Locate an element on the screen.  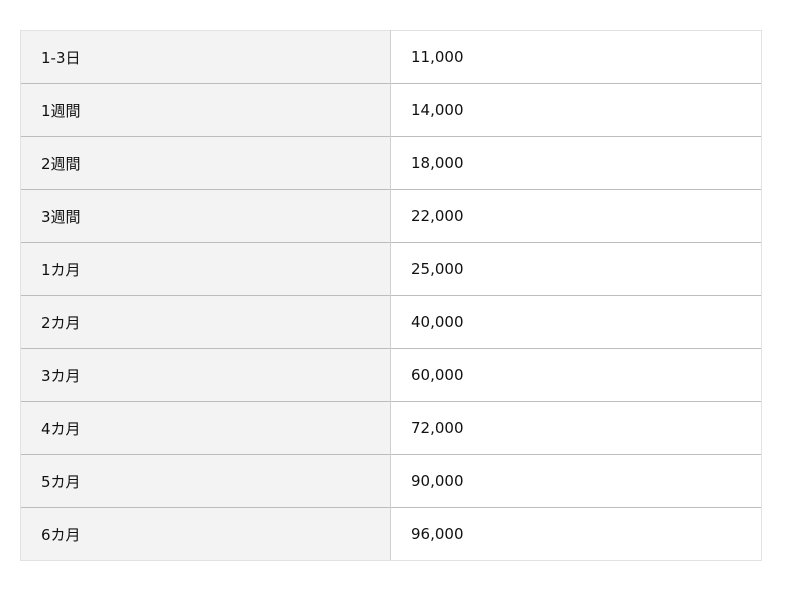
price-cell: 40,000 is located at coordinates (576, 322).